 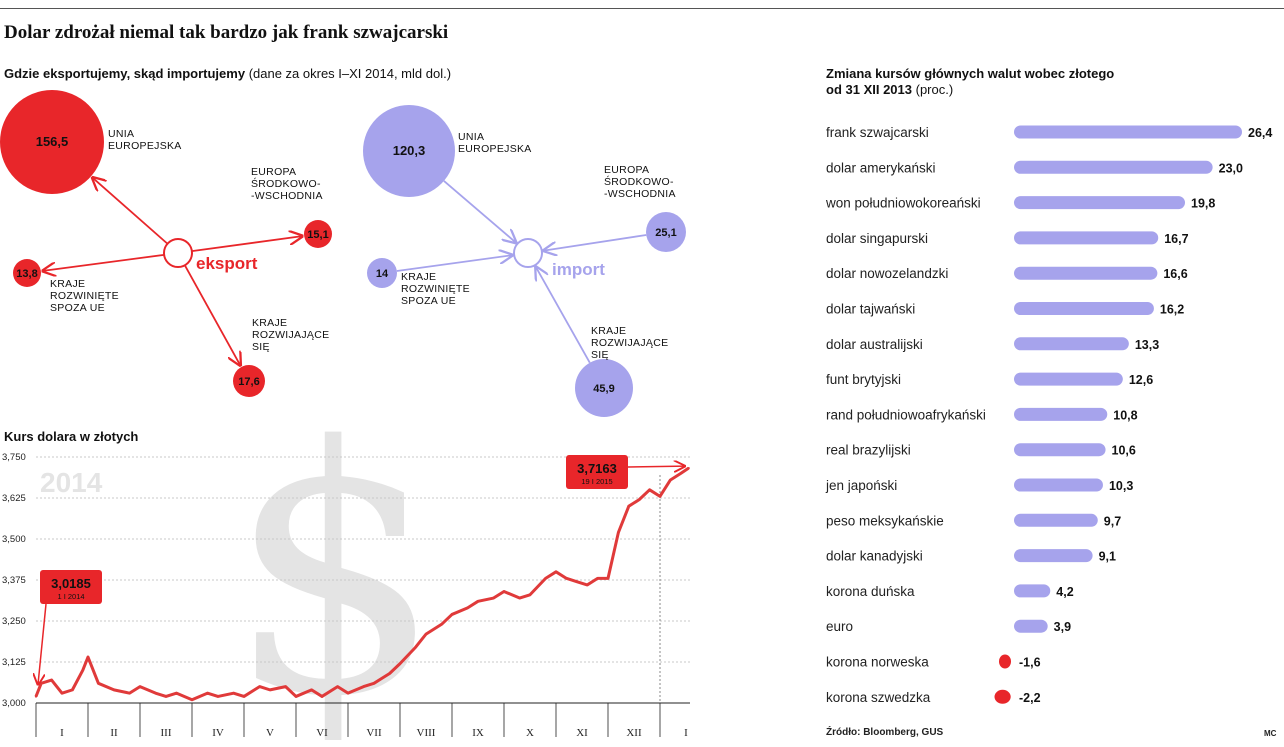 What do you see at coordinates (335, 561) in the screenshot?
I see `dollar-watermark-icon: $` at bounding box center [335, 561].